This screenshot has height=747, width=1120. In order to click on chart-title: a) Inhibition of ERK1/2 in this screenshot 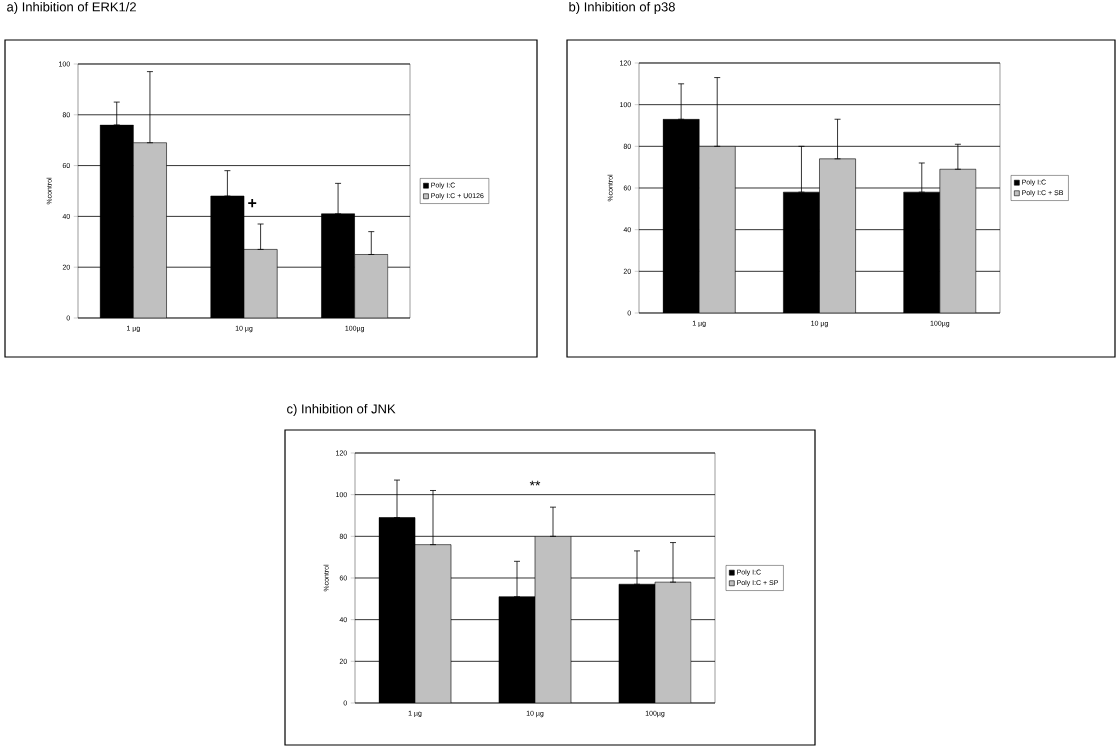, I will do `click(71, 8)`.